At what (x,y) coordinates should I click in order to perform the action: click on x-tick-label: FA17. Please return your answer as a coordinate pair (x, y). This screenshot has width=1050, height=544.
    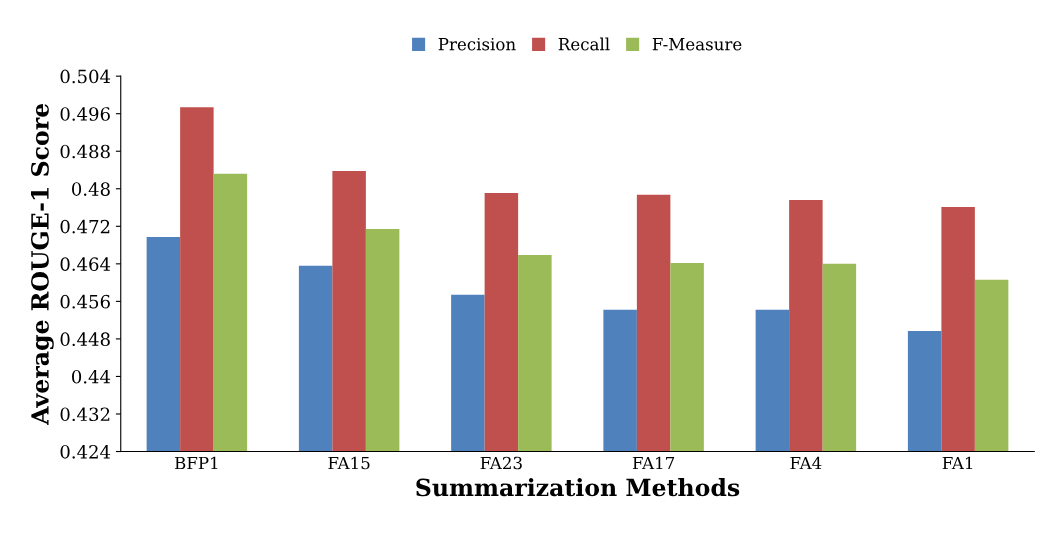
    Looking at the image, I should click on (653, 463).